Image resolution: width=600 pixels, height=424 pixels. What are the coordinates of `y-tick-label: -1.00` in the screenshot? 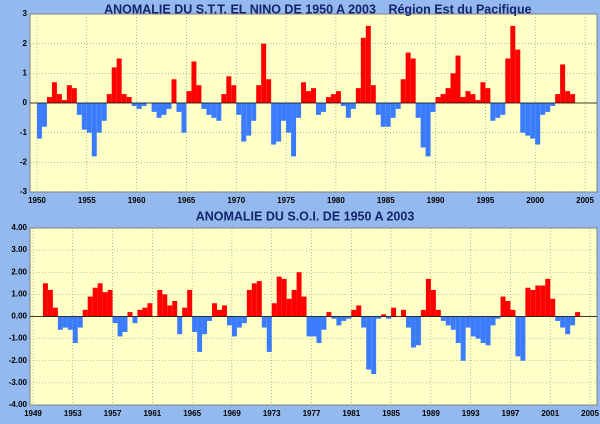 It's located at (18, 338).